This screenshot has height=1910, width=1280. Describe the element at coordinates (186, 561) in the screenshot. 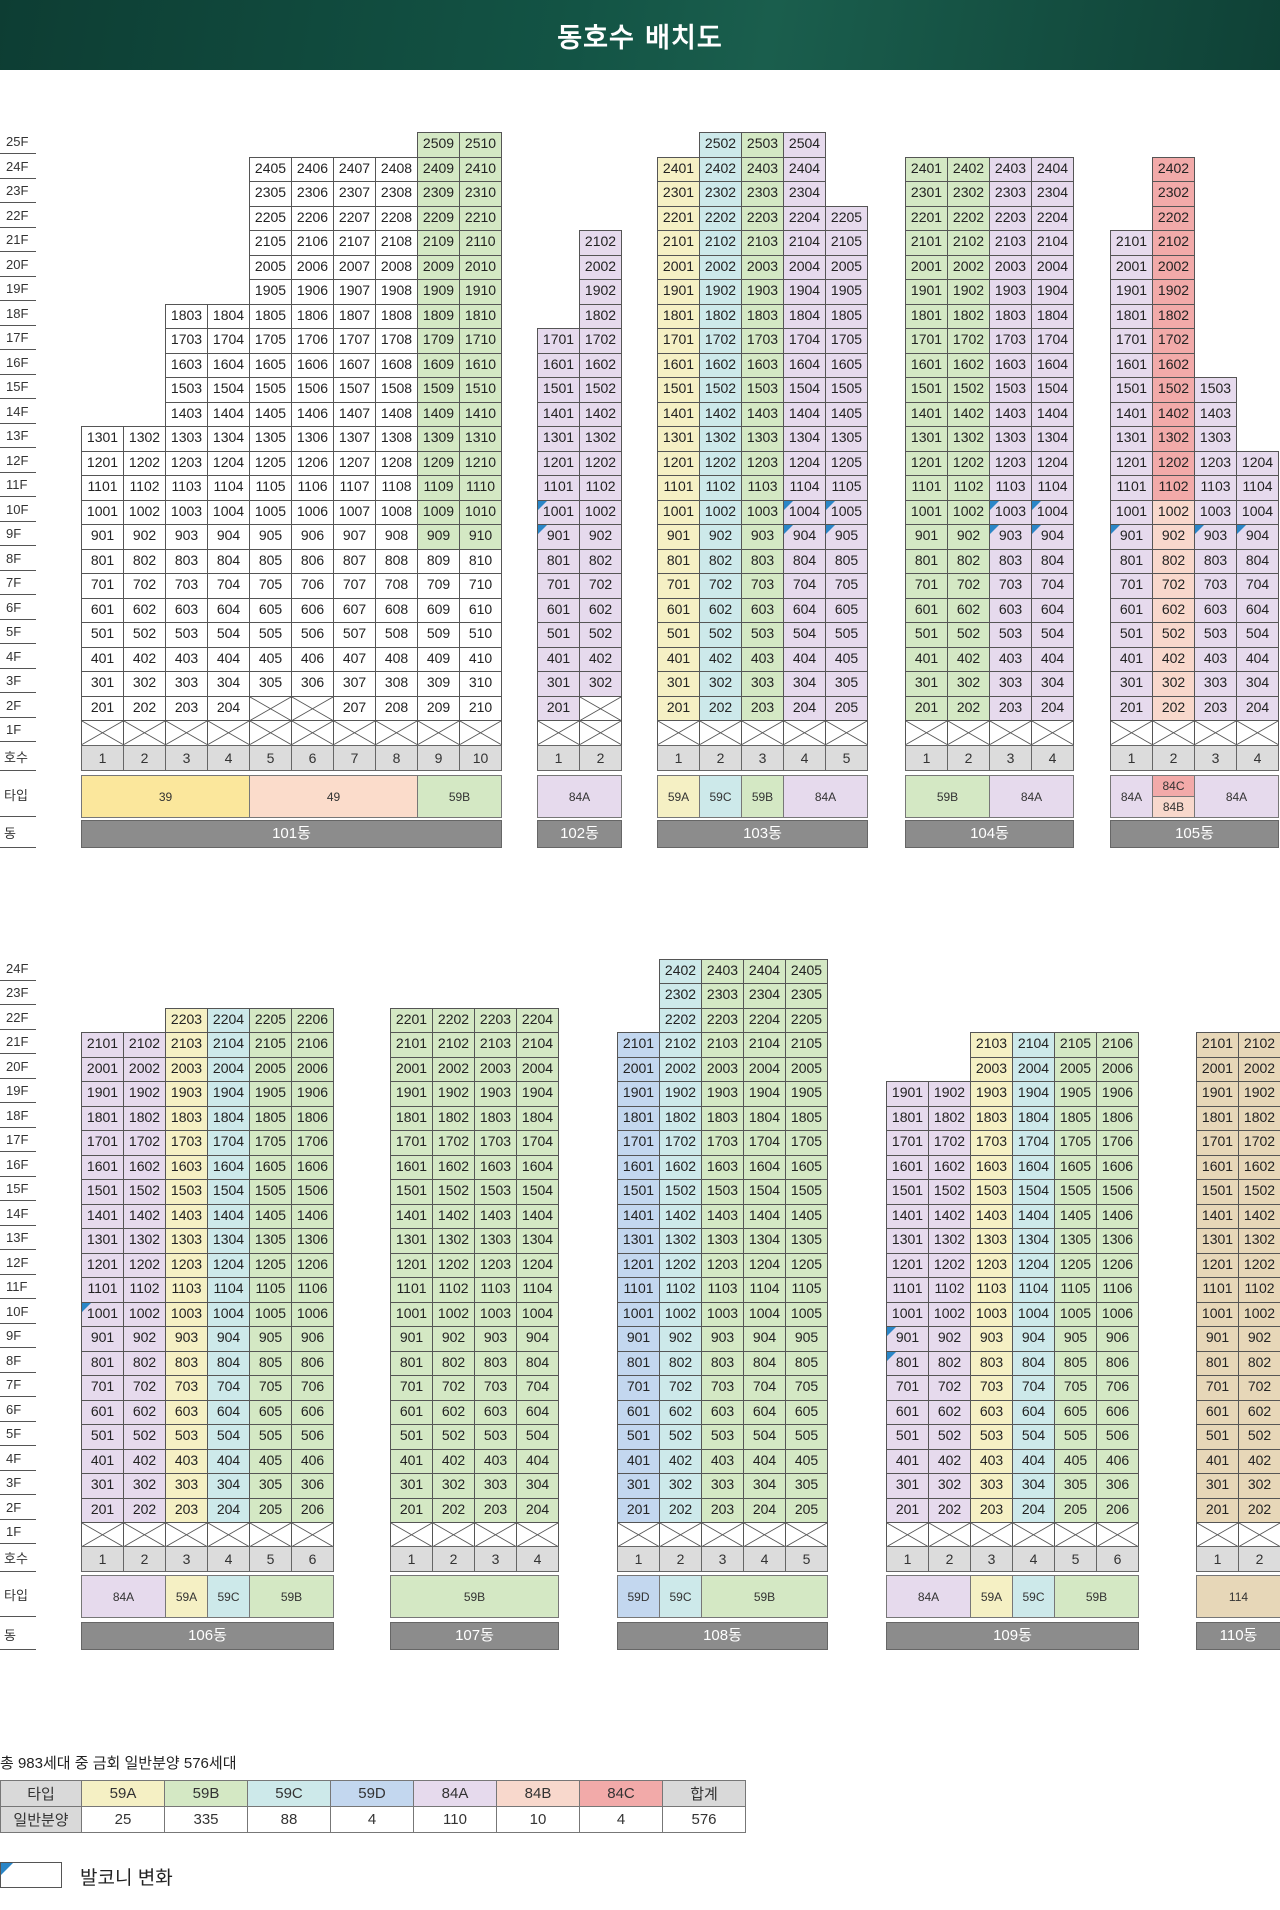

I see `unit-cell: 803` at that location.